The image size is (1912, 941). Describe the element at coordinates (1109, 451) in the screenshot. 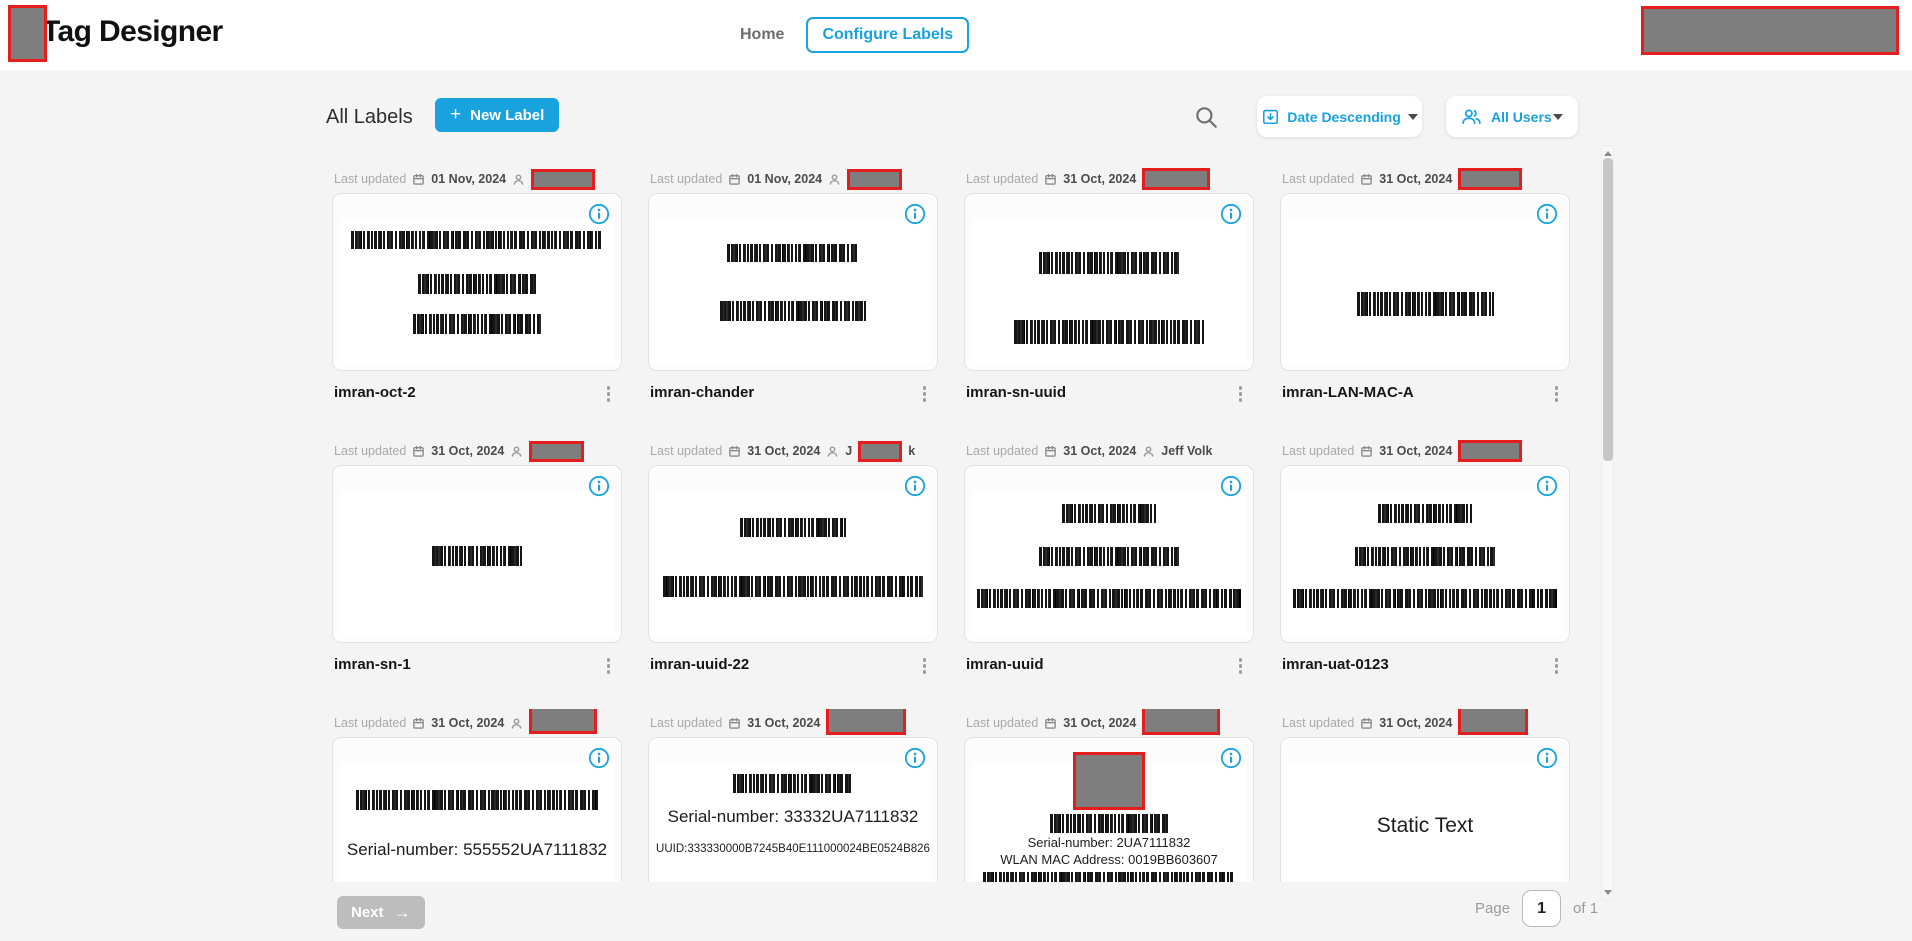

I see `label-meta: Last updated 31 Oct, 2024 Jeff Volk` at that location.